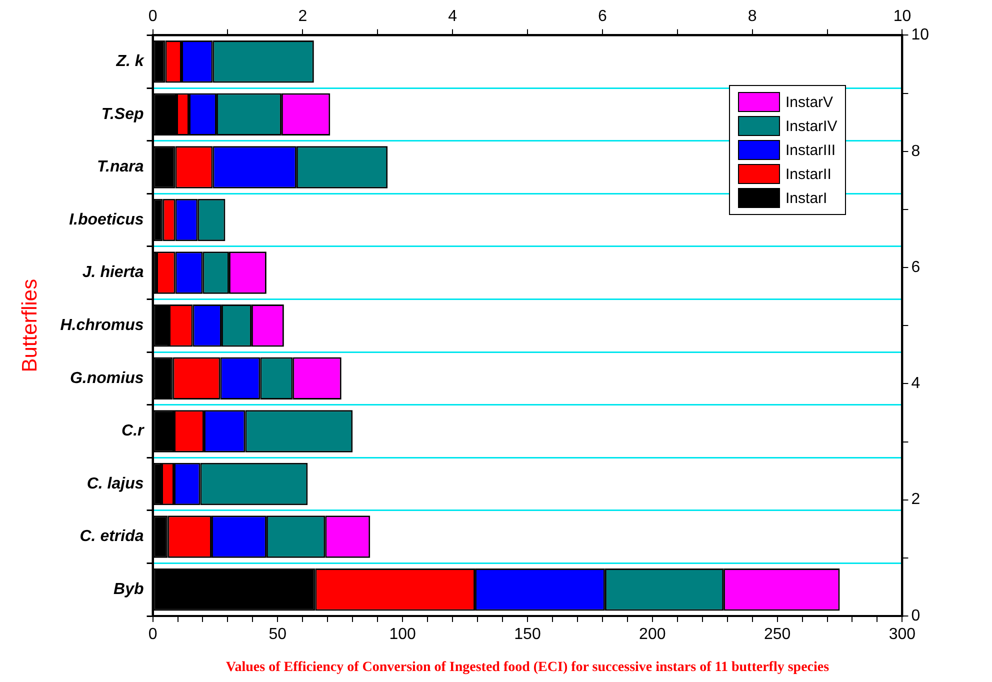 The image size is (992, 682). I want to click on y-tick-label: C. etrida, so click(112, 537).